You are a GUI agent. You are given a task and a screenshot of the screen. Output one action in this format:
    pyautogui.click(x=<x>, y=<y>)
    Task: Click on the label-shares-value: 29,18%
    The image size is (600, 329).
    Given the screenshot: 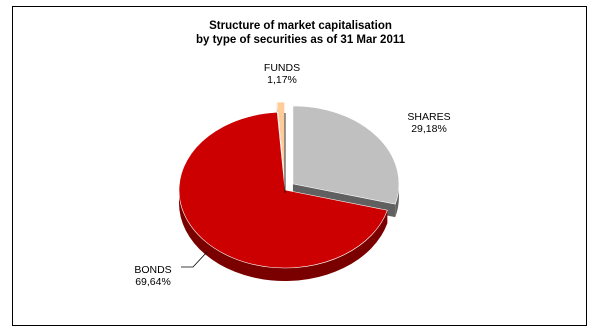 What is the action you would take?
    pyautogui.click(x=429, y=129)
    